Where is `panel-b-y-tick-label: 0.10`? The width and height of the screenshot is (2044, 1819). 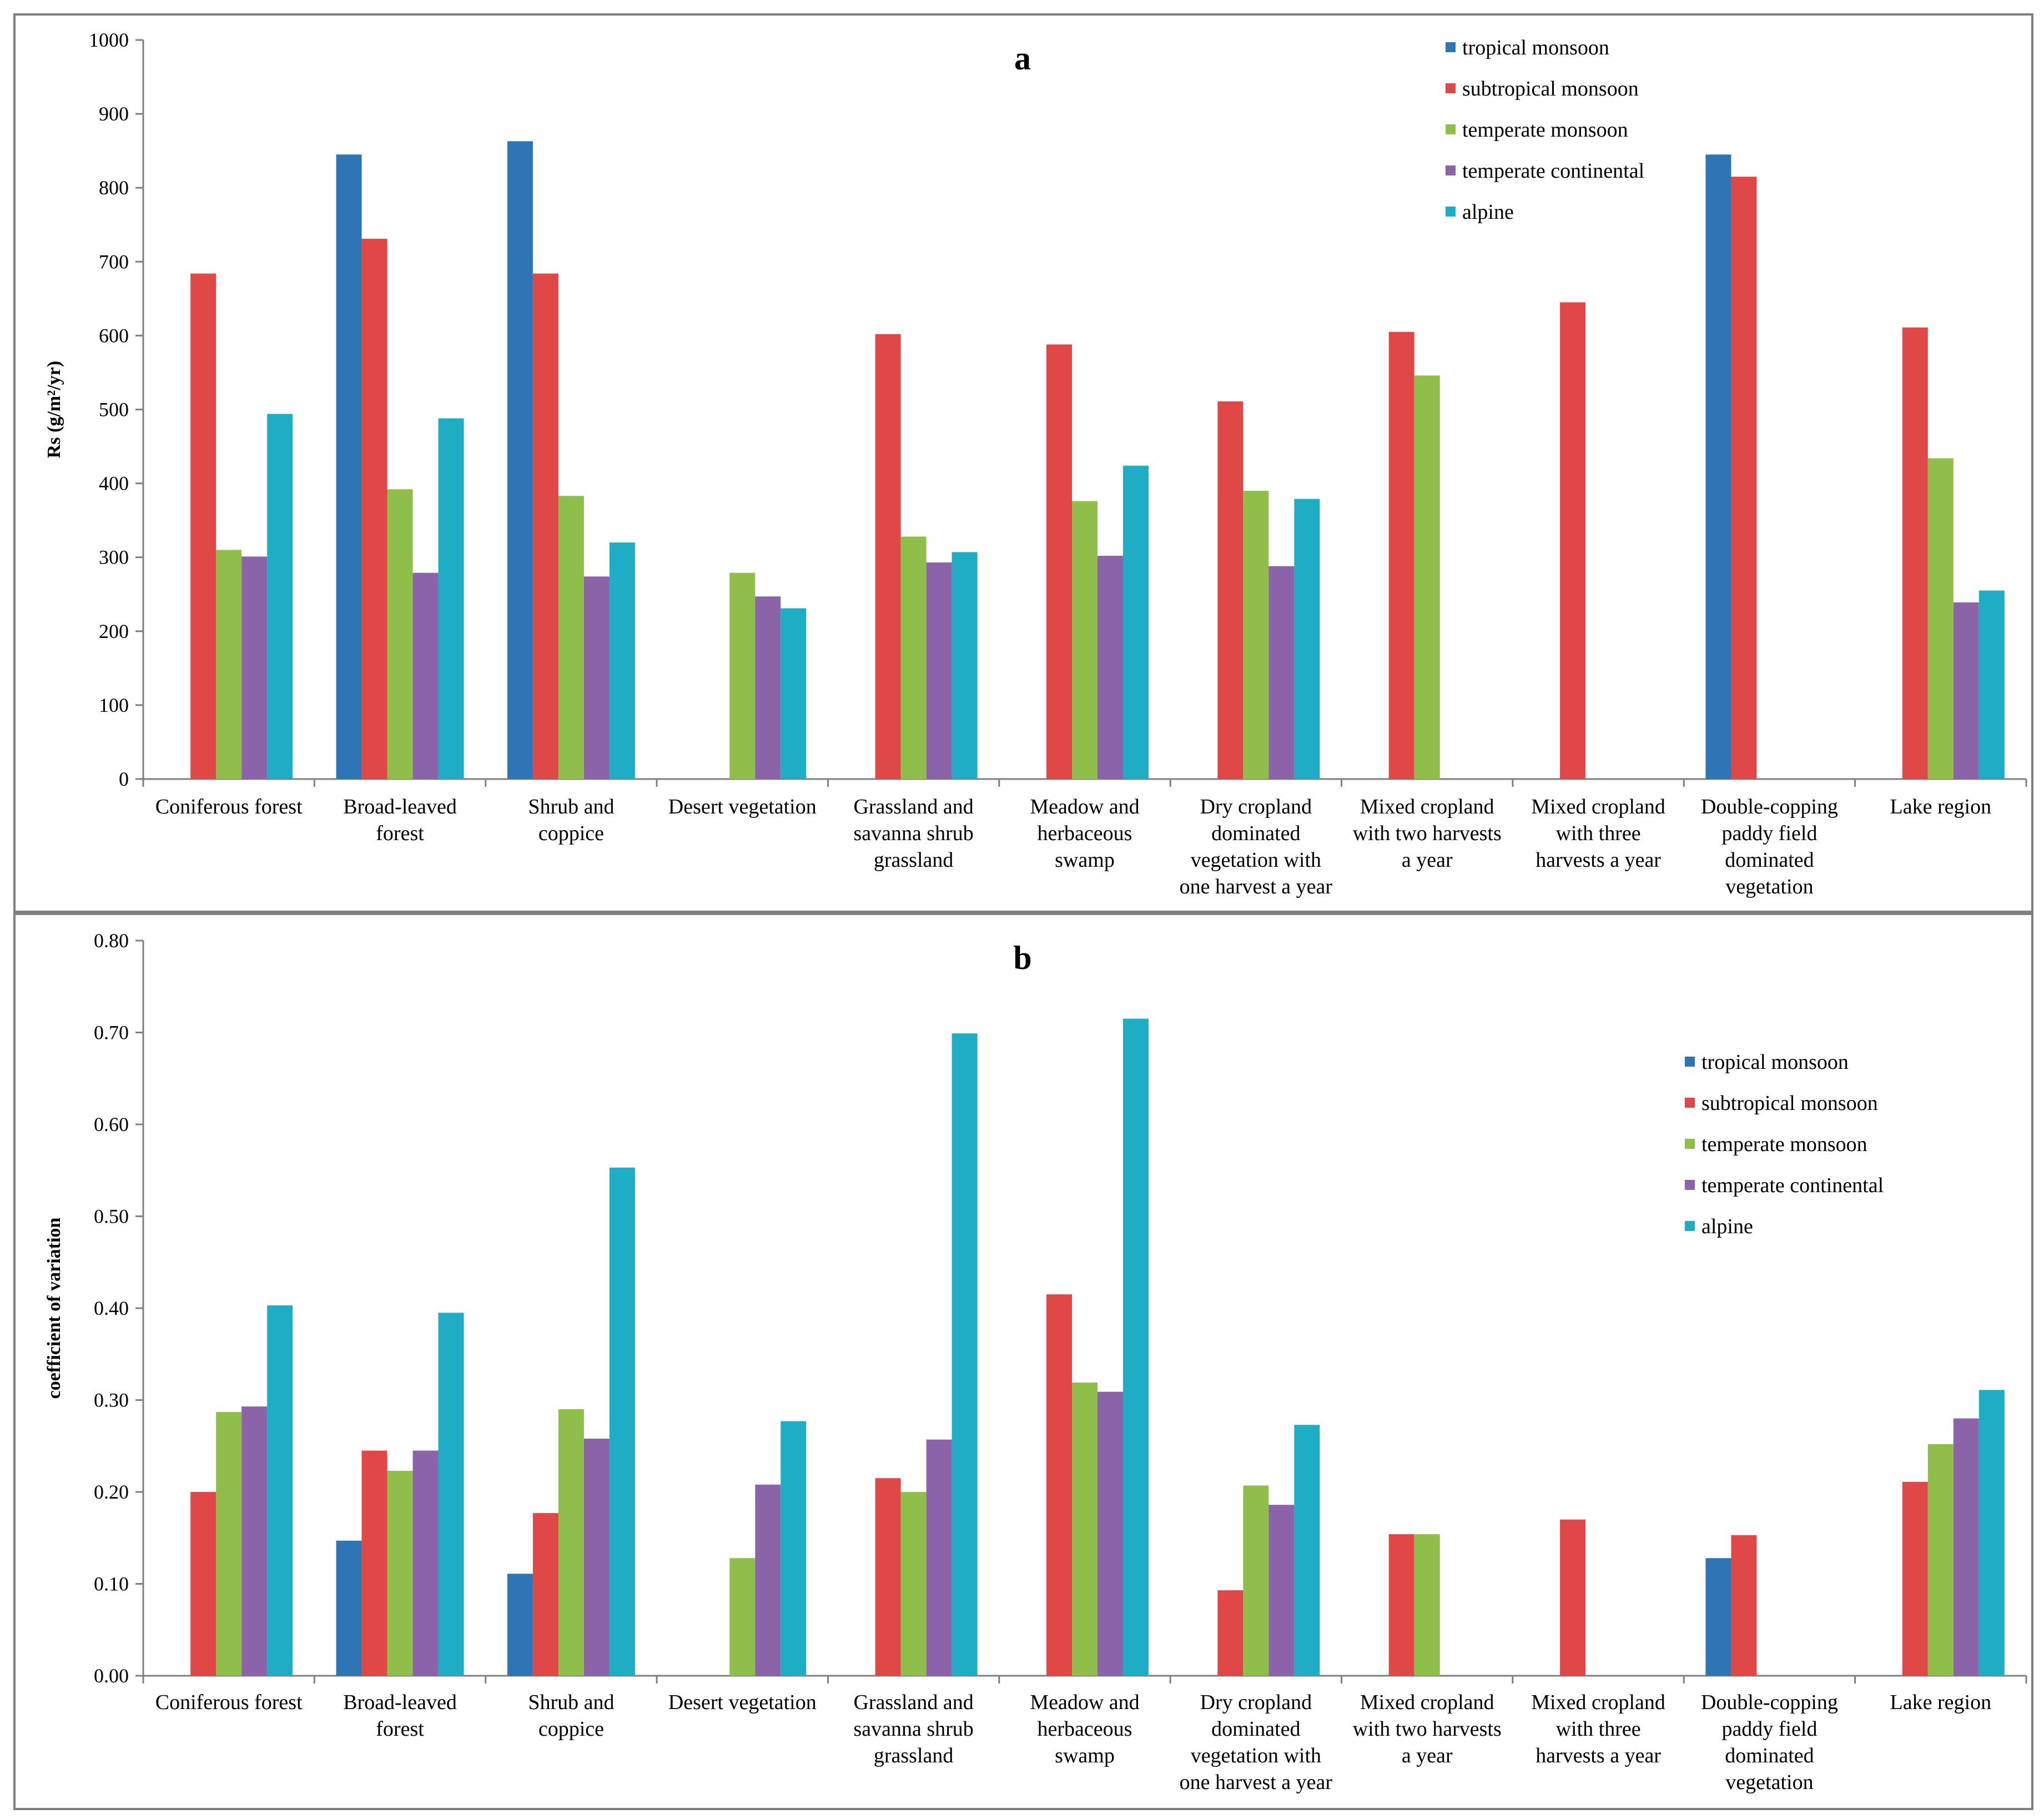
panel-b-y-tick-label: 0.10 is located at coordinates (111, 1584).